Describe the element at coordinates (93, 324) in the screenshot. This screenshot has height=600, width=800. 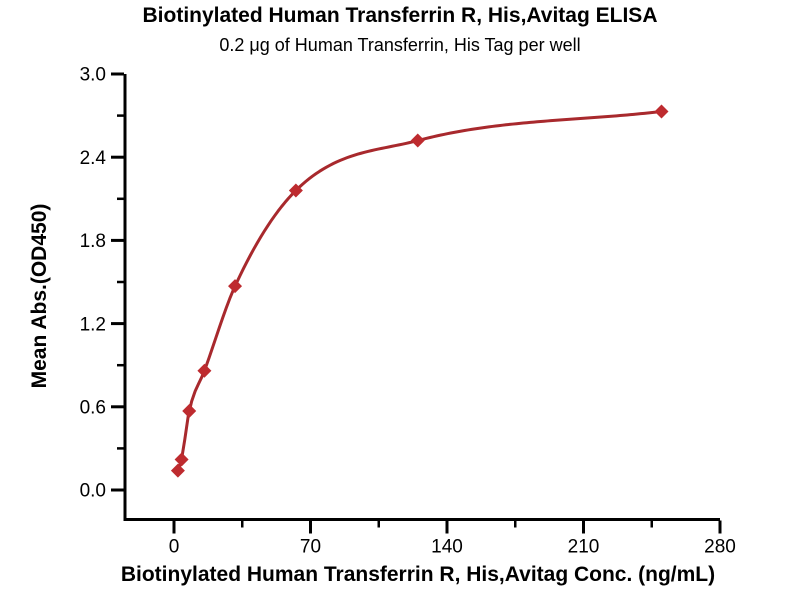
I see `y-tick-label: 1.2` at that location.